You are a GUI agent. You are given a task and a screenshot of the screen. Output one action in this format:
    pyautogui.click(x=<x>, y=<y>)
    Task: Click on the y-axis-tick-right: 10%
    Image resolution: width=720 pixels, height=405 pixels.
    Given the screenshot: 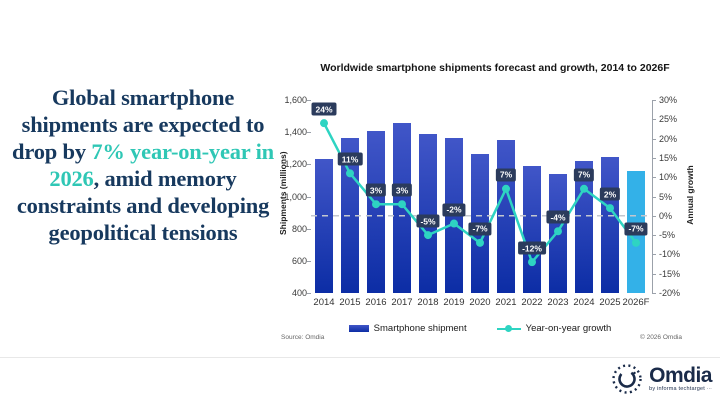 What is the action you would take?
    pyautogui.click(x=668, y=177)
    